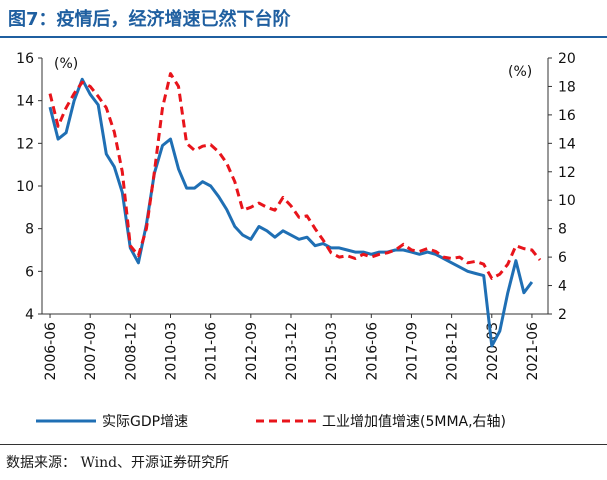  Describe the element at coordinates (567, 87) in the screenshot. I see `right-tick-label: 18` at that location.